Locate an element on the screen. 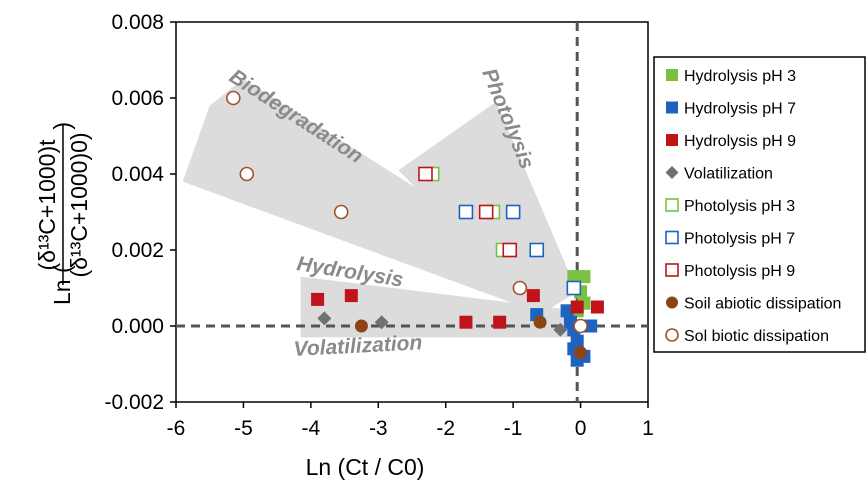 This screenshot has height=483, width=867. x-tick-label: -4 is located at coordinates (311, 428).